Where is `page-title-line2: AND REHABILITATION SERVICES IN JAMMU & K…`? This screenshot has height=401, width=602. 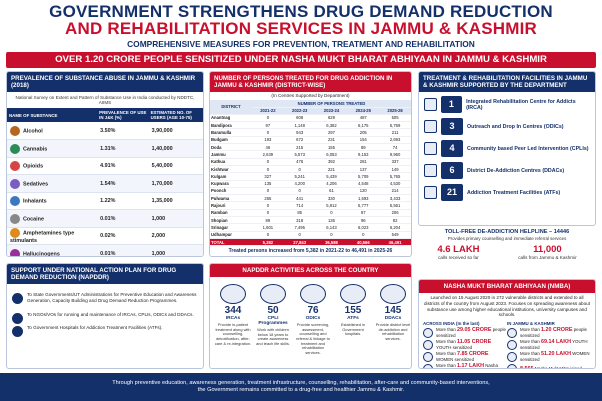 page-title-line2: AND REHABILITATION SERVICES IN JAMMU & K… is located at coordinates (301, 28).